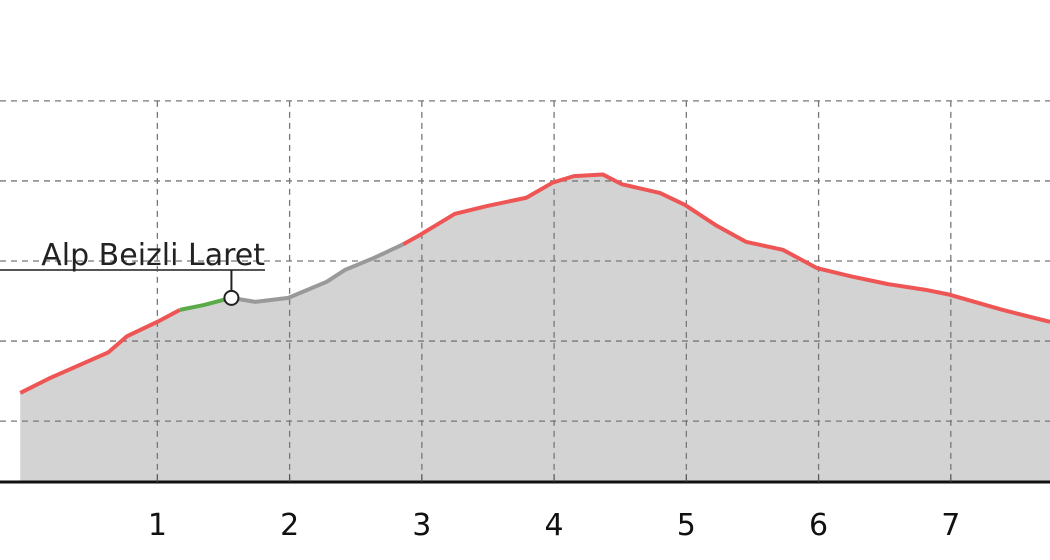  I want to click on x-tick-label: 6, so click(818, 525).